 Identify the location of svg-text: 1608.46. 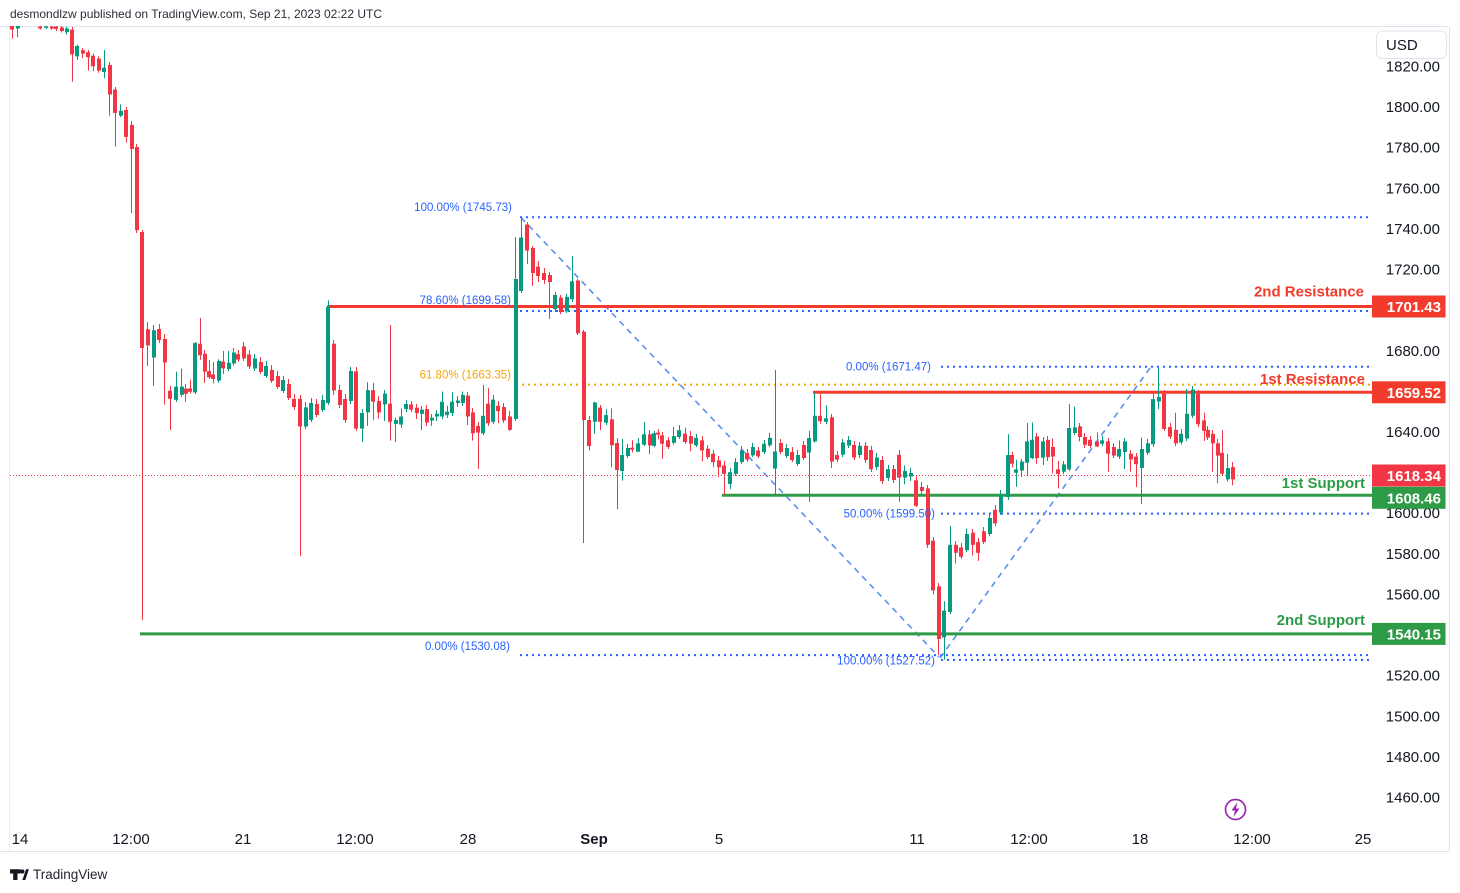
(1414, 498).